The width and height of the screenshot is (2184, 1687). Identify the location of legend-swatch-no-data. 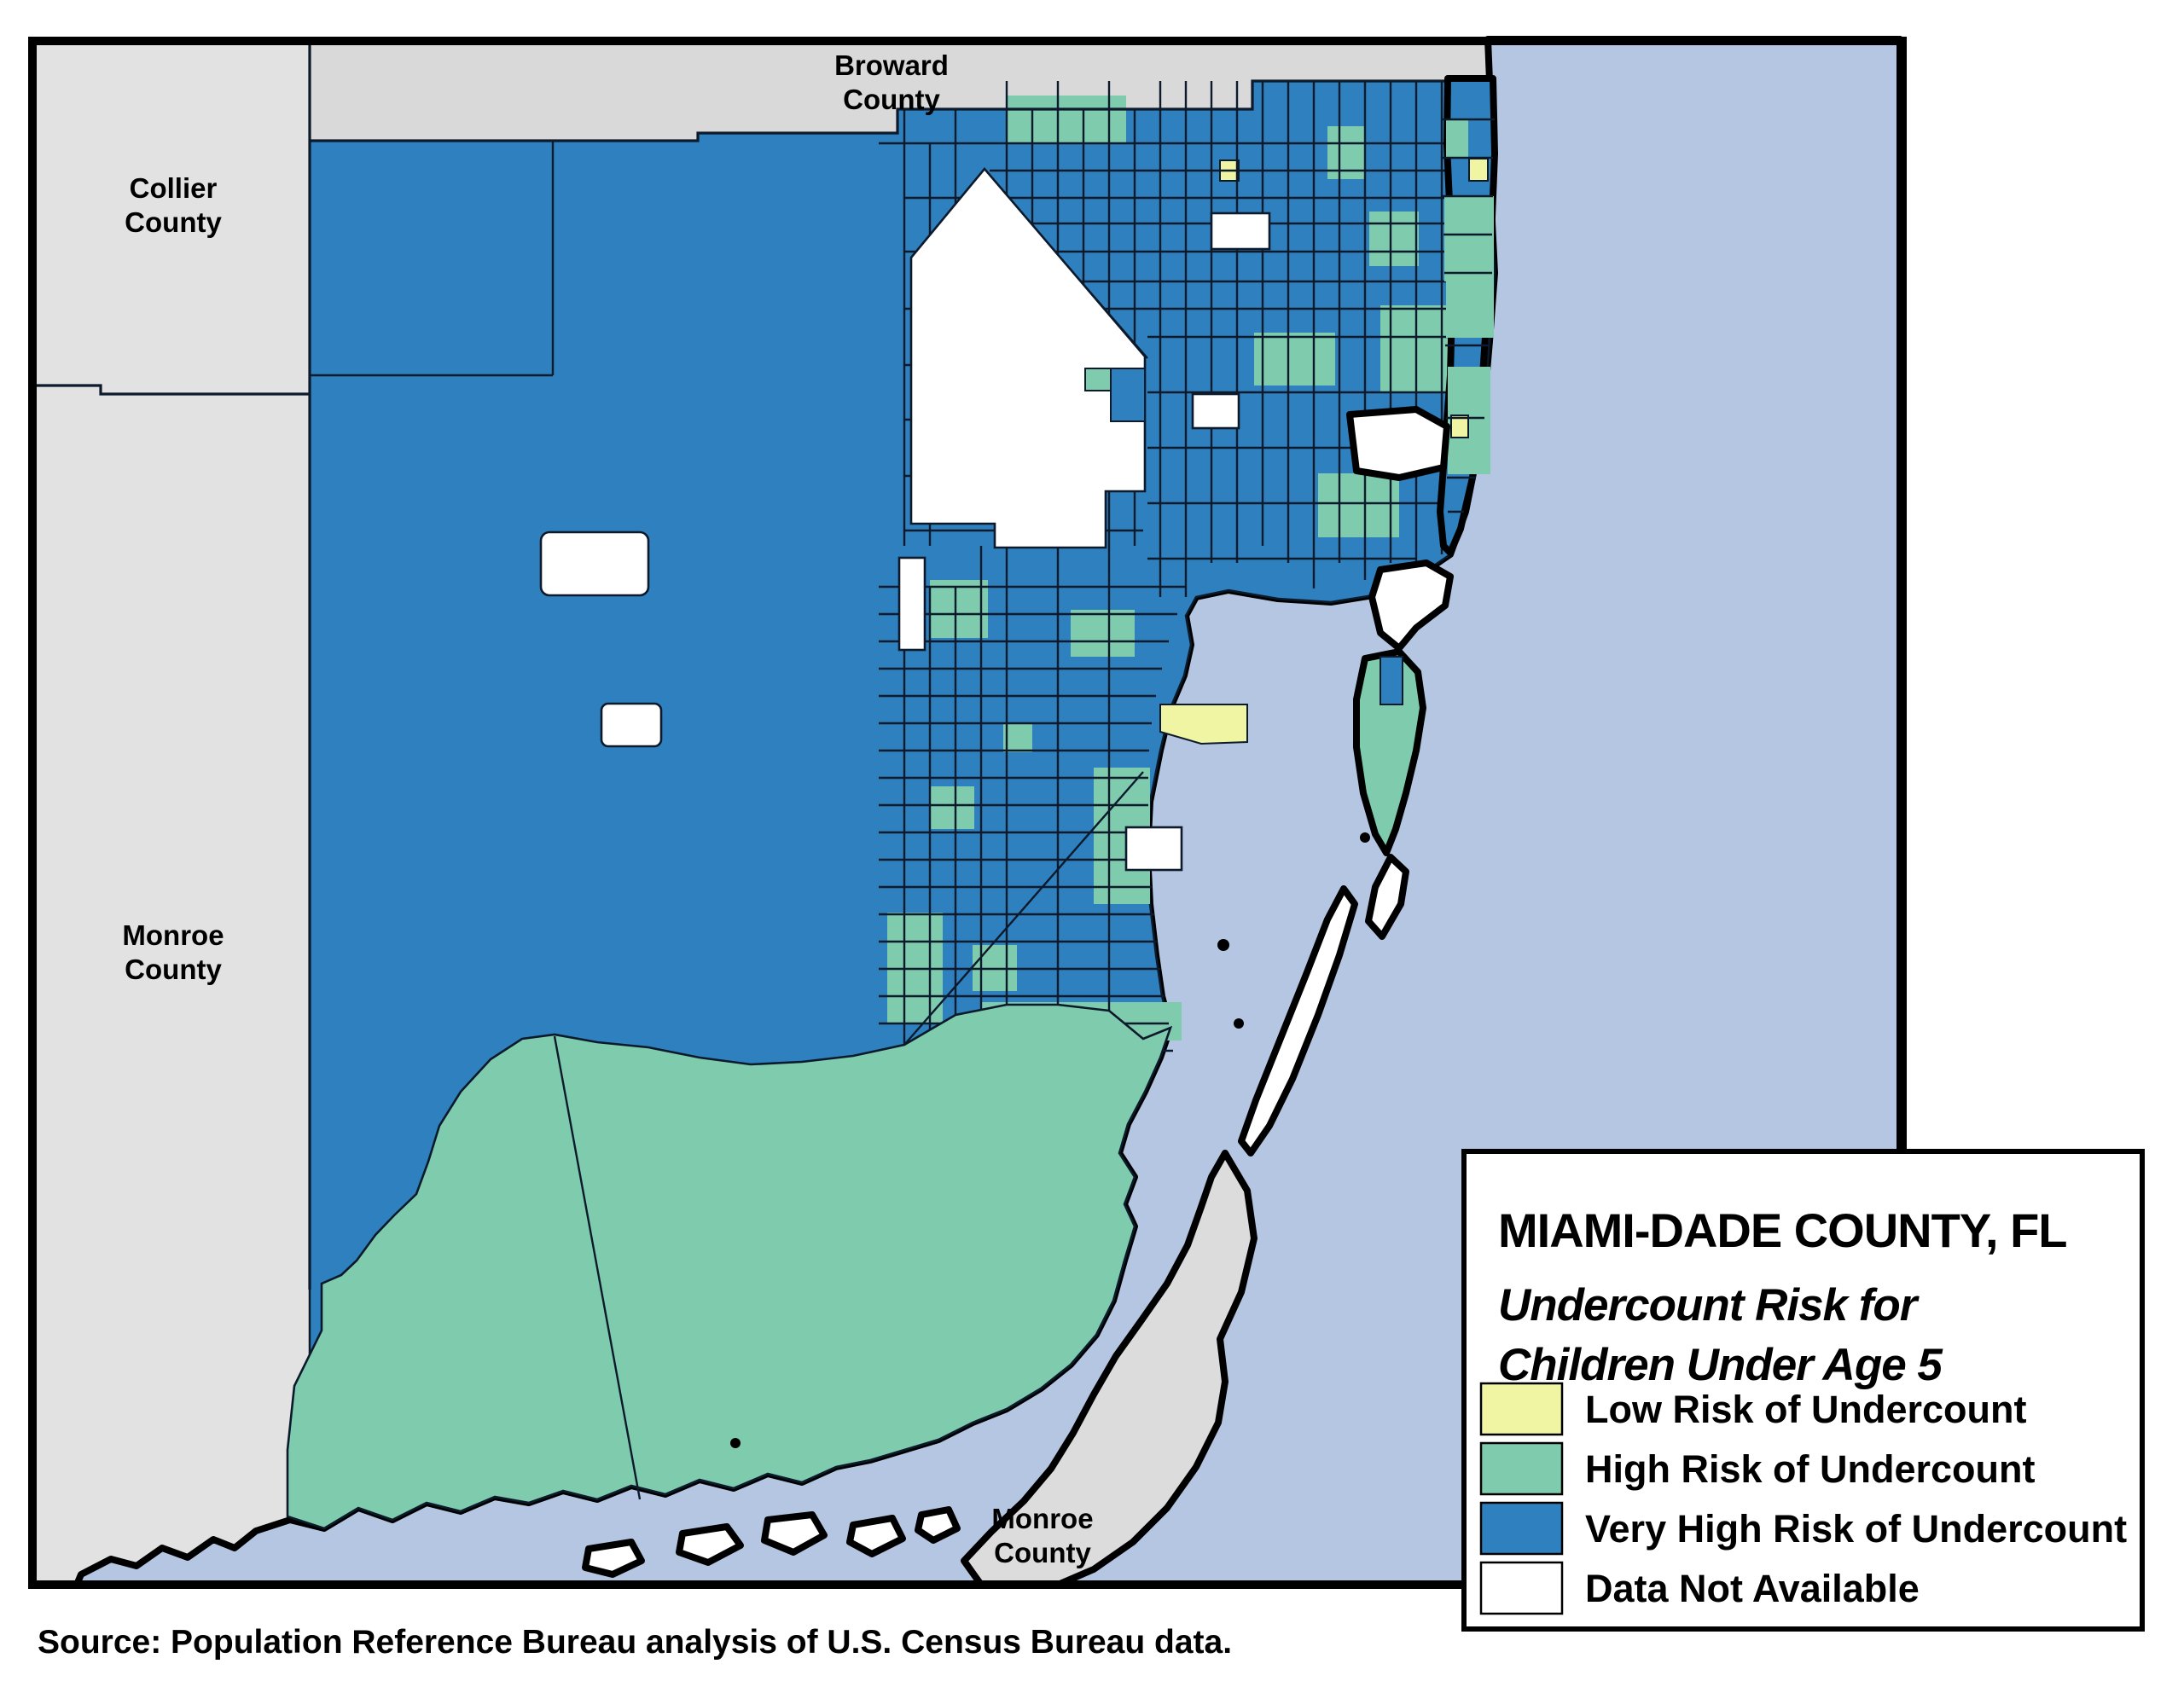
(1522, 1588).